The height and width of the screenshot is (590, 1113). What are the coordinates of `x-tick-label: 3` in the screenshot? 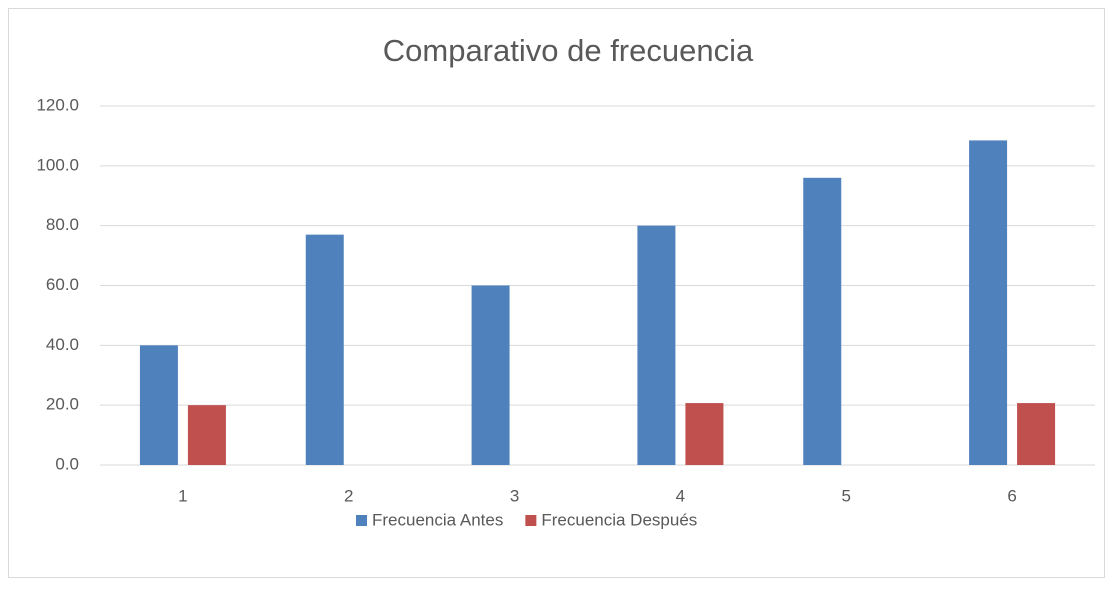 It's located at (514, 495).